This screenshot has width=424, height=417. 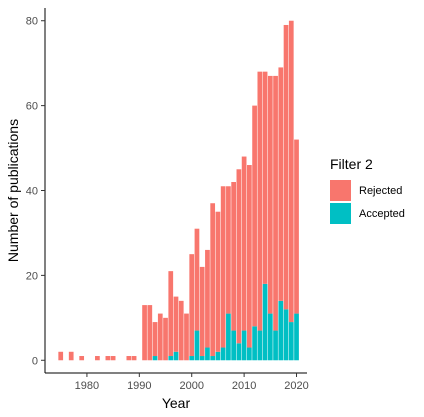 What do you see at coordinates (139, 386) in the screenshot?
I see `x-tick-label: 1990` at bounding box center [139, 386].